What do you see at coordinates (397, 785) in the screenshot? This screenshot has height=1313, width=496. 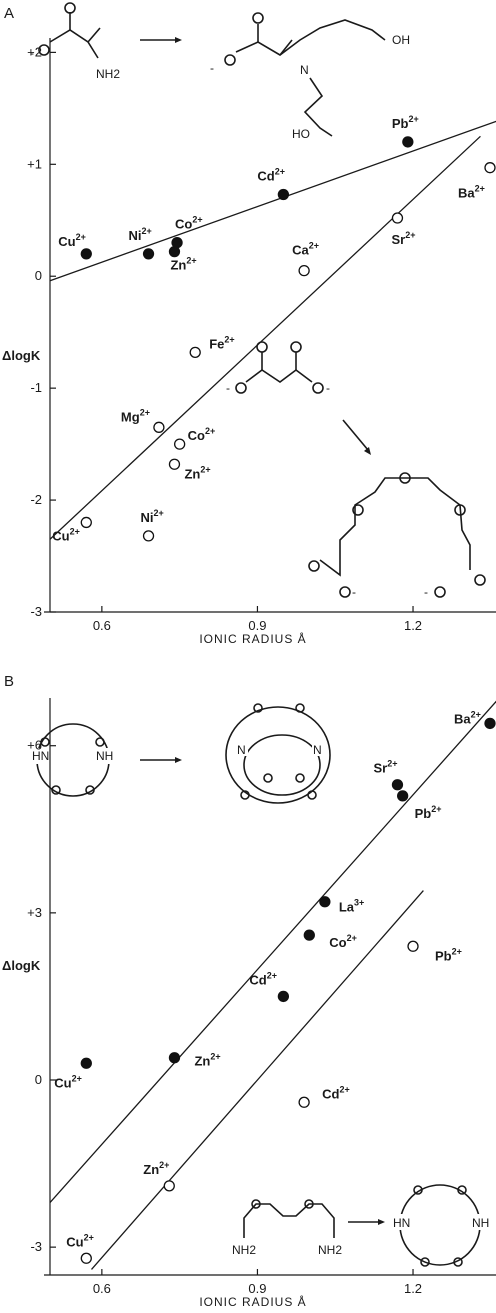 I see `filled-point-sr2` at bounding box center [397, 785].